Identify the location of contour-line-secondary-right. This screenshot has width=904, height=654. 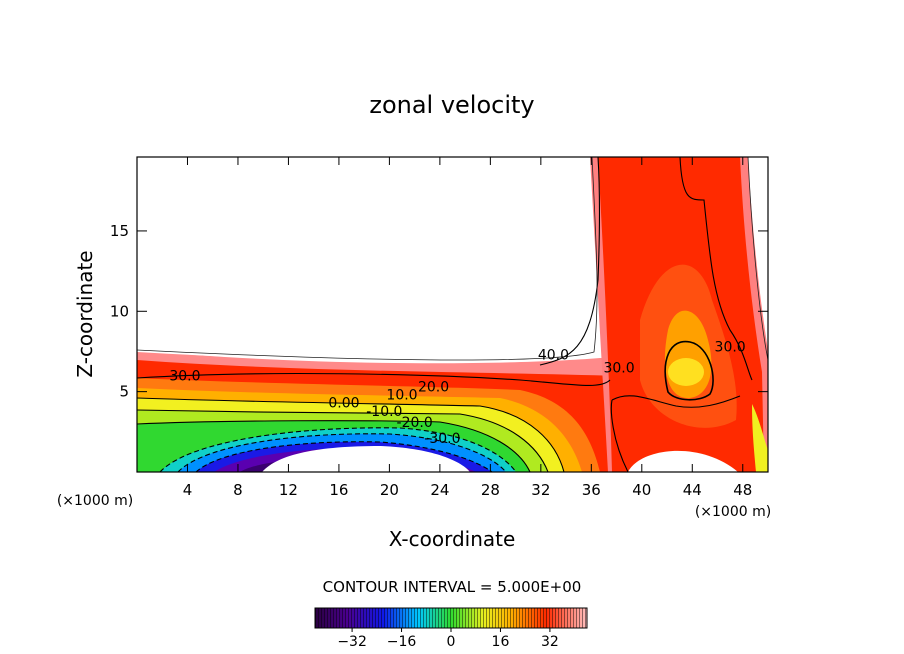
(757, 259).